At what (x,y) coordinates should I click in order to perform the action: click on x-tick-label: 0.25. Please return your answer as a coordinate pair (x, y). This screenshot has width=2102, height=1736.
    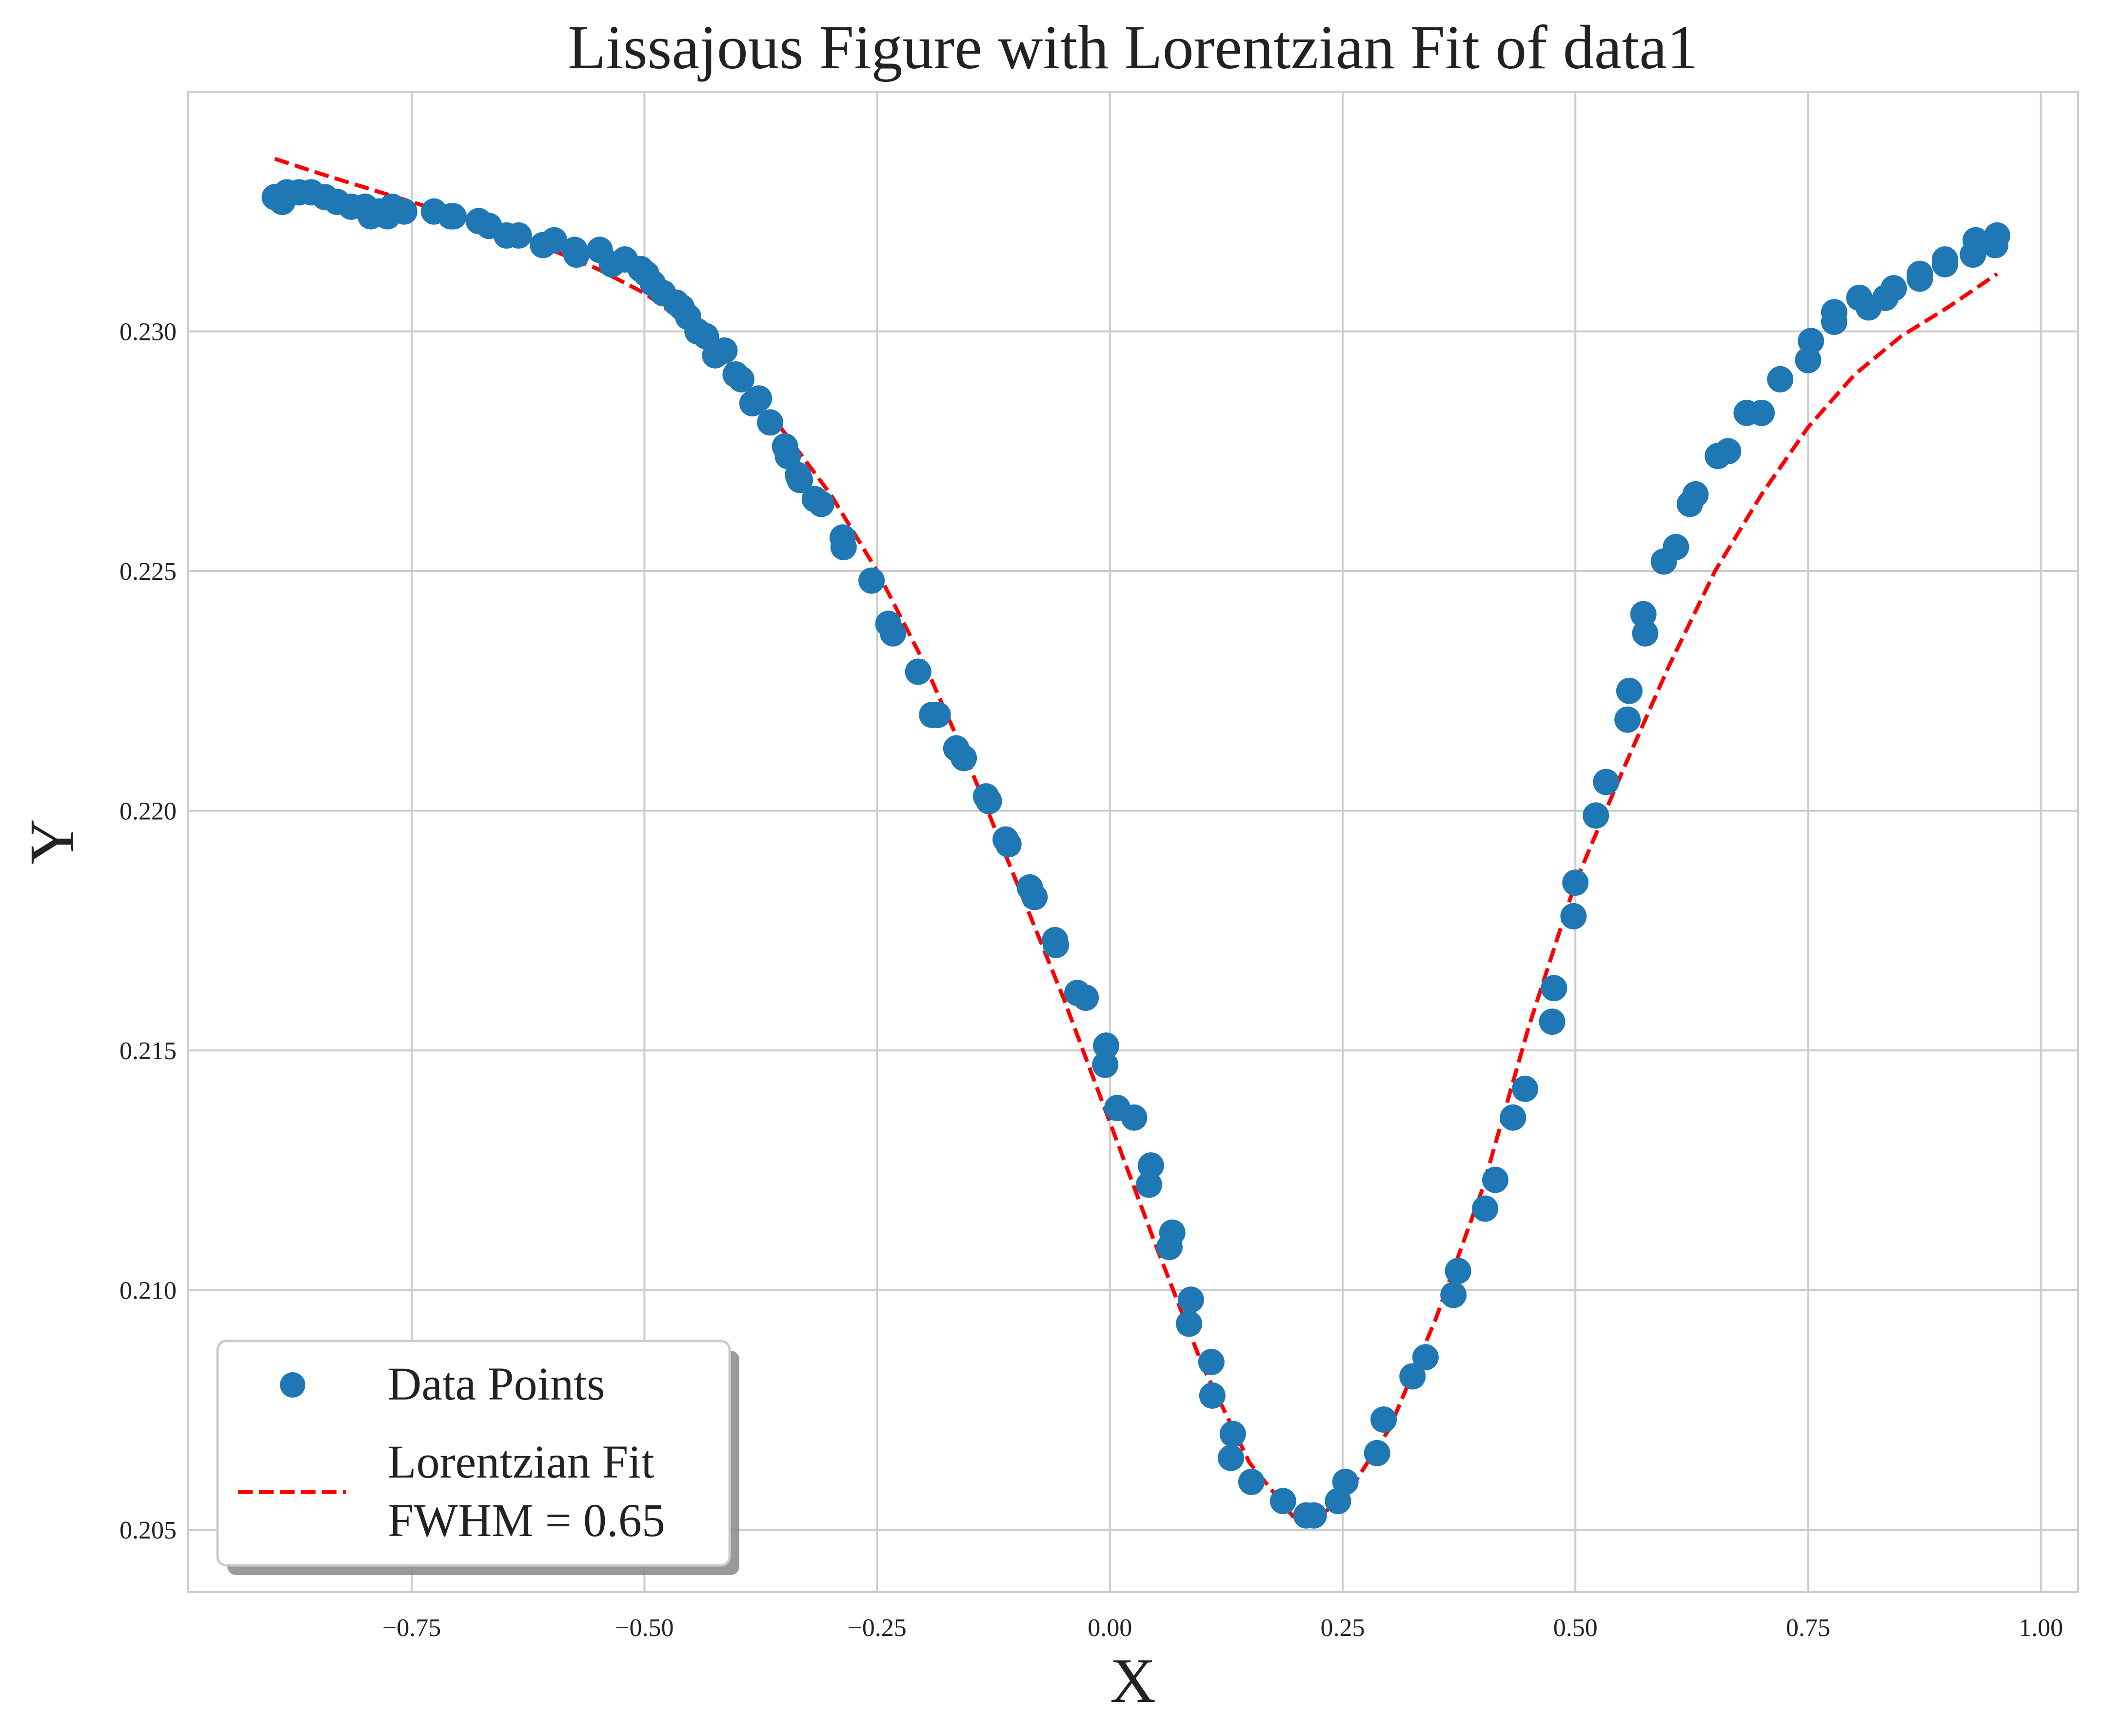
    Looking at the image, I should click on (1342, 1628).